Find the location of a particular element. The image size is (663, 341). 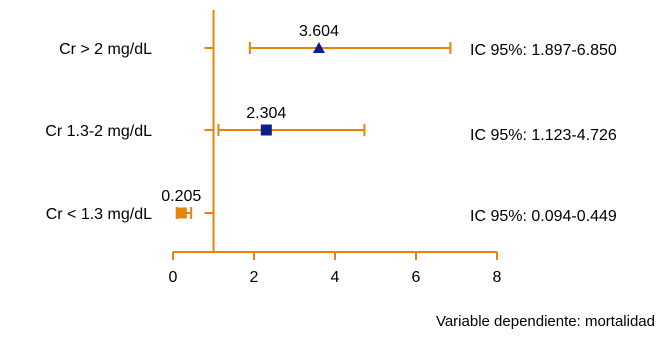

row-label: Cr 1.3-2 mg/dL is located at coordinates (98, 131).